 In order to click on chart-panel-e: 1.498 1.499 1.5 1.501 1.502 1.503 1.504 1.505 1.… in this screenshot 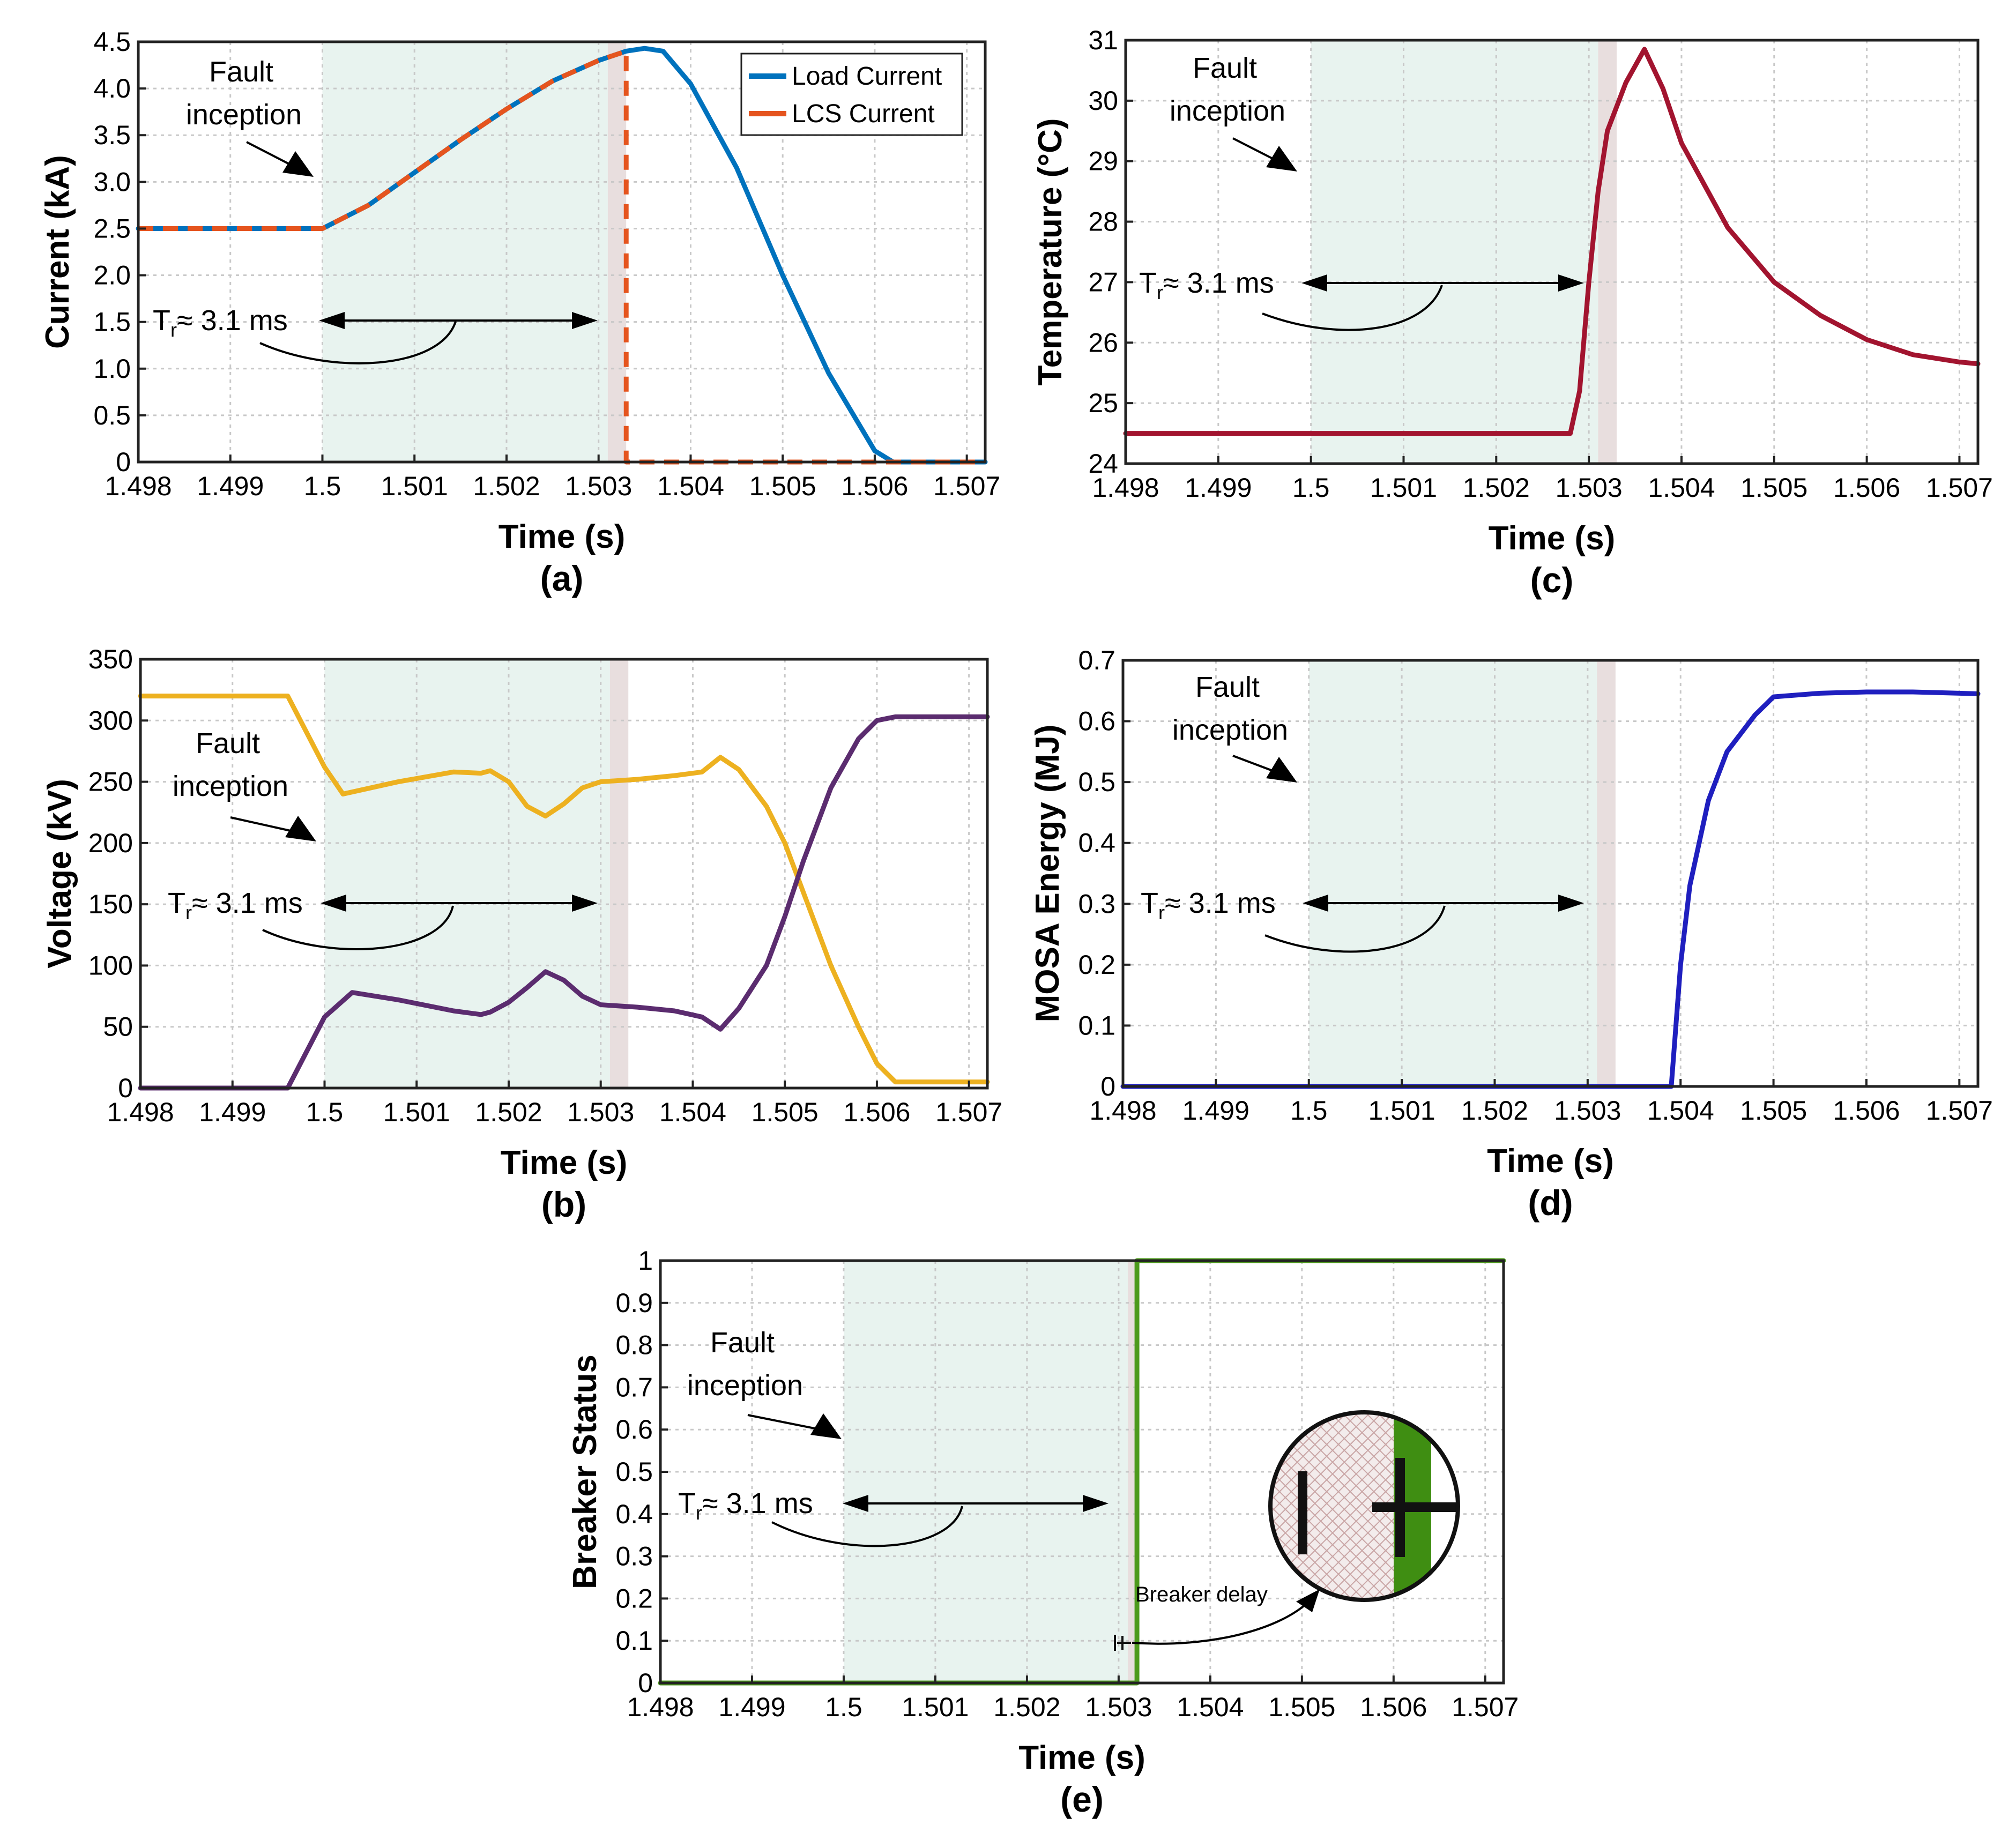, I will do `click(1043, 1532)`.